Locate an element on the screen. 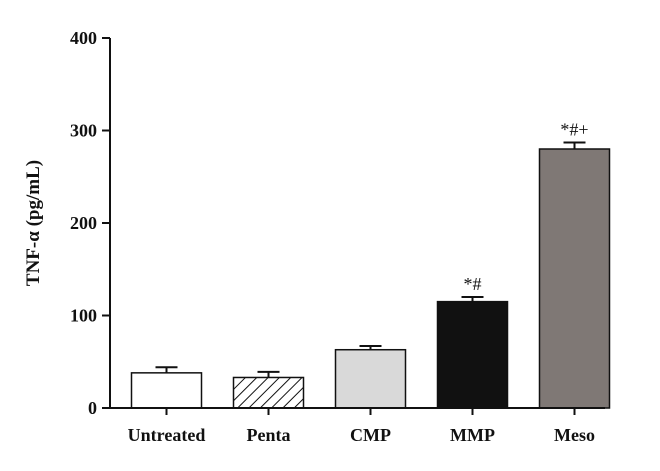 The width and height of the screenshot is (660, 471). x-tick-label-cmp: CMP is located at coordinates (370, 435).